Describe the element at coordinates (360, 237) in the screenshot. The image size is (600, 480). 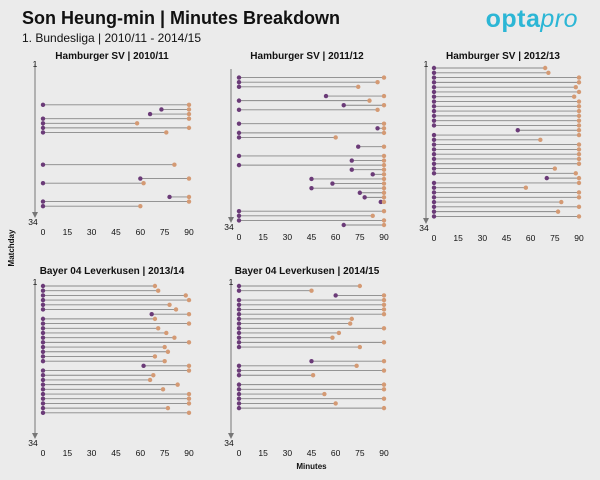
I see `x-tick-label: 75` at that location.